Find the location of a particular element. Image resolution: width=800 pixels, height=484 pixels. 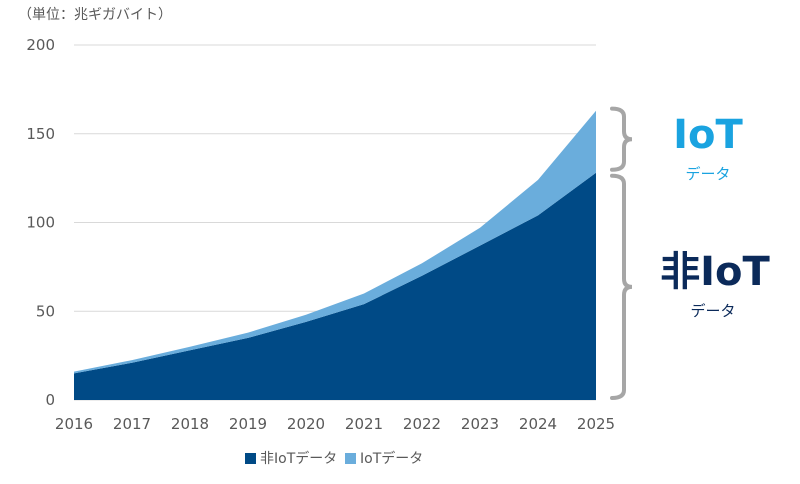

x-tick-label: 2016 is located at coordinates (74, 424).